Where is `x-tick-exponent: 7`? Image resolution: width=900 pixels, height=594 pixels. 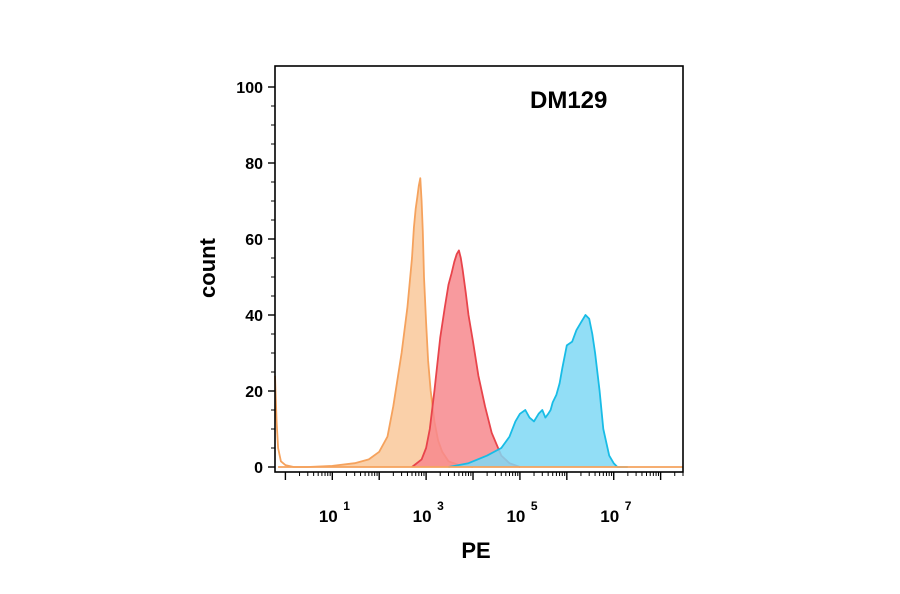
x-tick-exponent: 7 is located at coordinates (628, 506).